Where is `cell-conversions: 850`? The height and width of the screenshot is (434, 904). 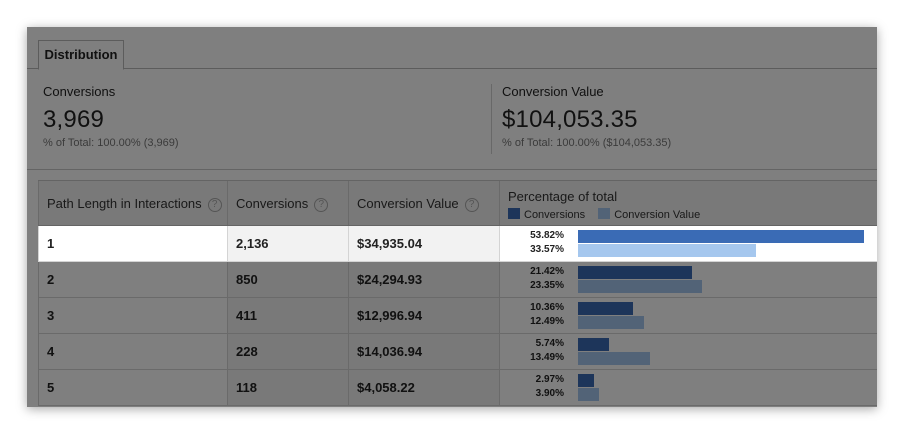
cell-conversions: 850 is located at coordinates (287, 279).